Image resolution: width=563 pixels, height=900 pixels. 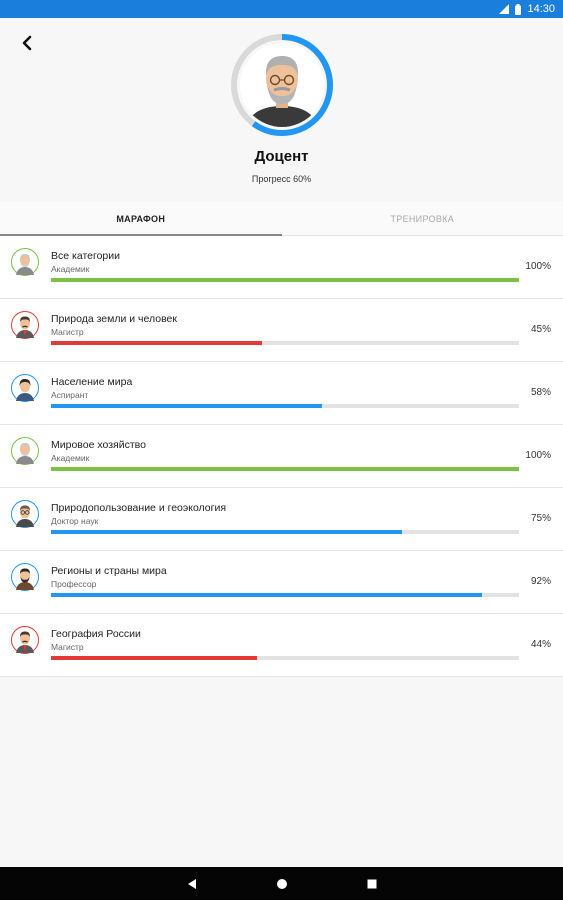 I want to click on category-percent: 45%, so click(x=540, y=329).